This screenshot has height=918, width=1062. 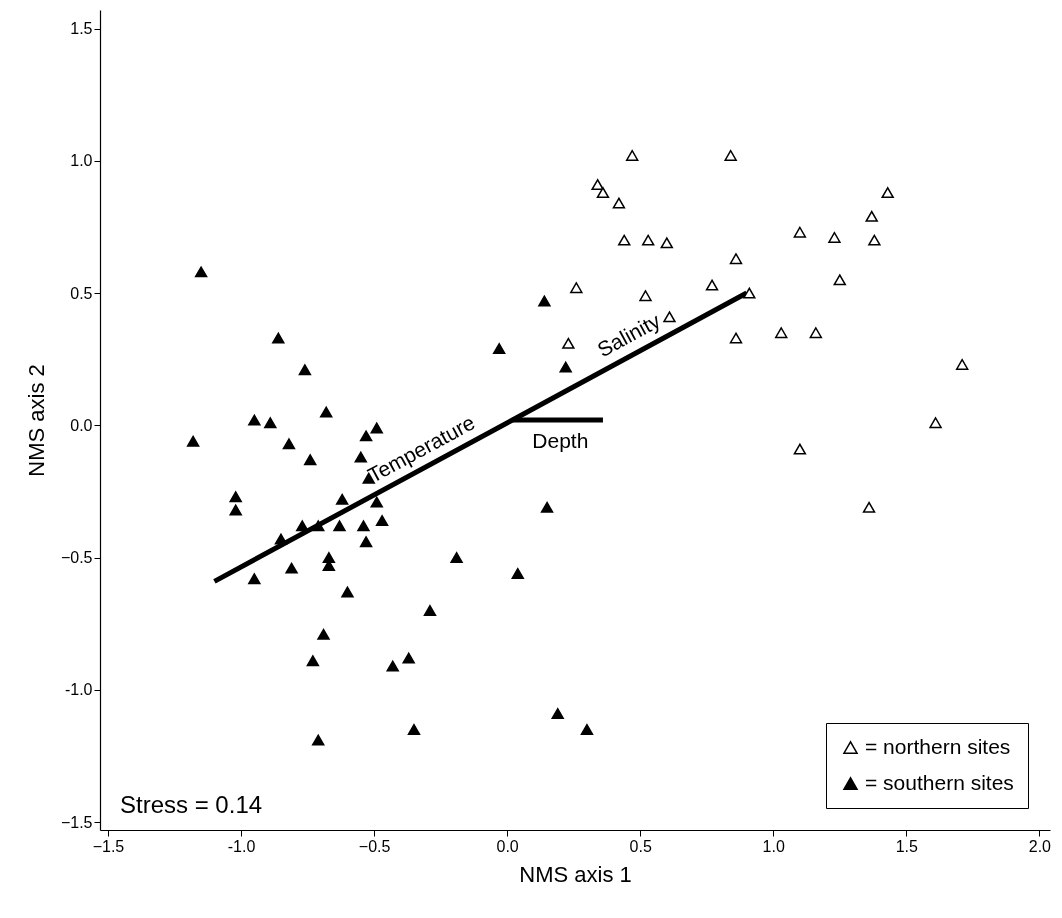 What do you see at coordinates (374, 846) in the screenshot?
I see `x-tick-label: −0.5` at bounding box center [374, 846].